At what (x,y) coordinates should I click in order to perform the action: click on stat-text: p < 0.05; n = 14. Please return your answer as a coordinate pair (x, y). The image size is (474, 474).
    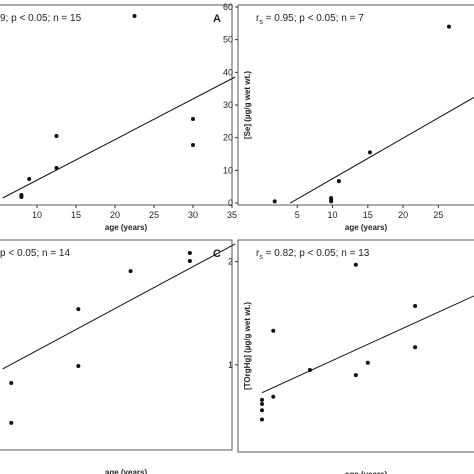
    Looking at the image, I should click on (35, 253).